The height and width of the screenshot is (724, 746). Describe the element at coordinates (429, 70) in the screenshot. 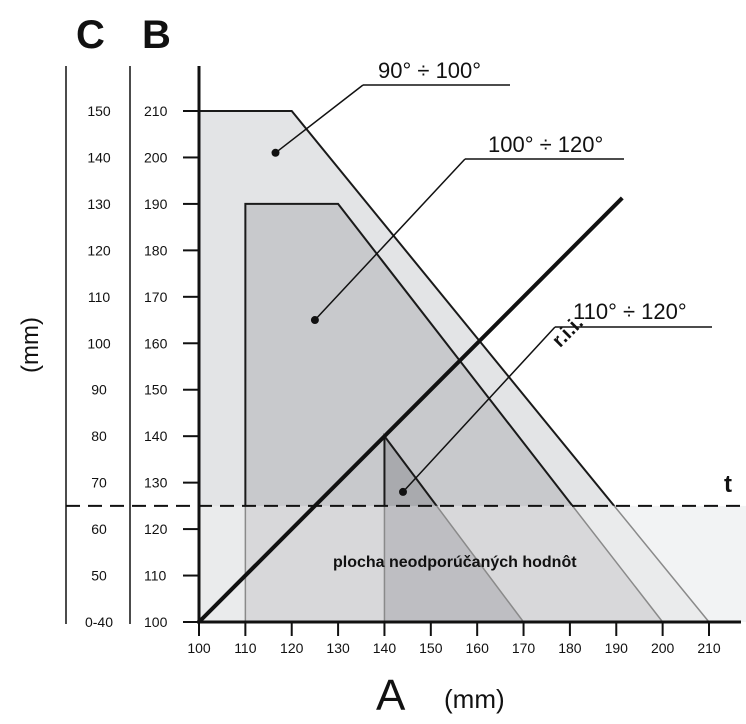

I see `annotation-label: 90° ÷ 100°` at that location.